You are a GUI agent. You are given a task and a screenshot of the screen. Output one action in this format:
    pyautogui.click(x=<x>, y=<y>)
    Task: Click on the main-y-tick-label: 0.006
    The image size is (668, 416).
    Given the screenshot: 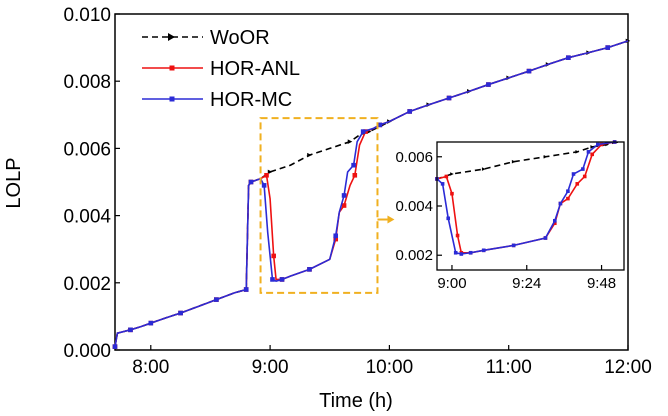 What is the action you would take?
    pyautogui.click(x=87, y=149)
    